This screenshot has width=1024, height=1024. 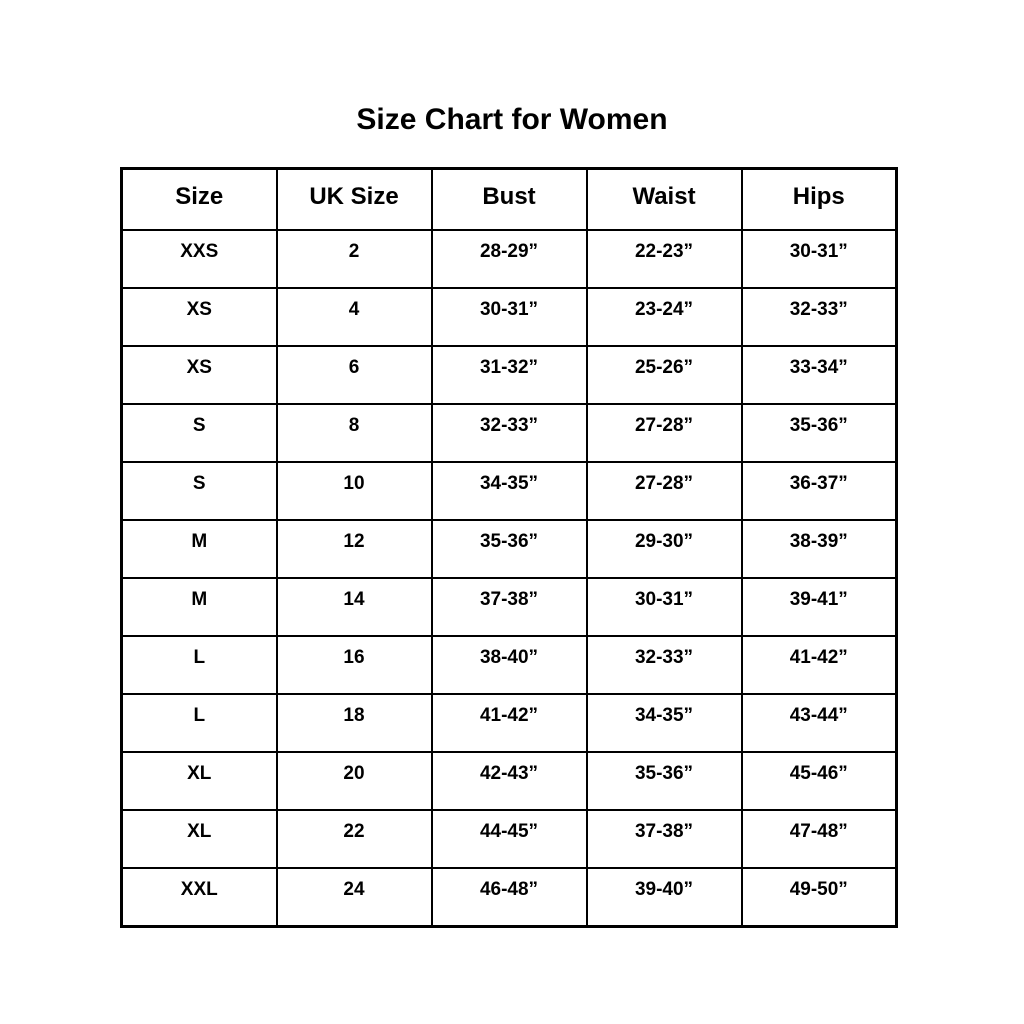 I want to click on cell-hips: 49-50”, so click(x=819, y=897).